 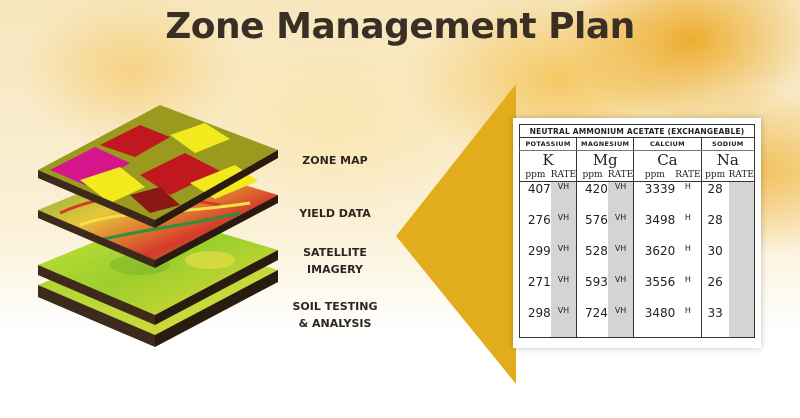 I want to click on ca-value: 3339, so click(x=654, y=197).